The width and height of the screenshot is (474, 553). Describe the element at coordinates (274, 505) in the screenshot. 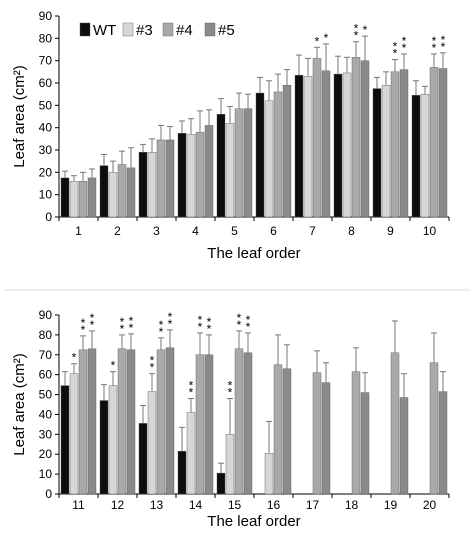

I see `x-tick-label: 16` at that location.